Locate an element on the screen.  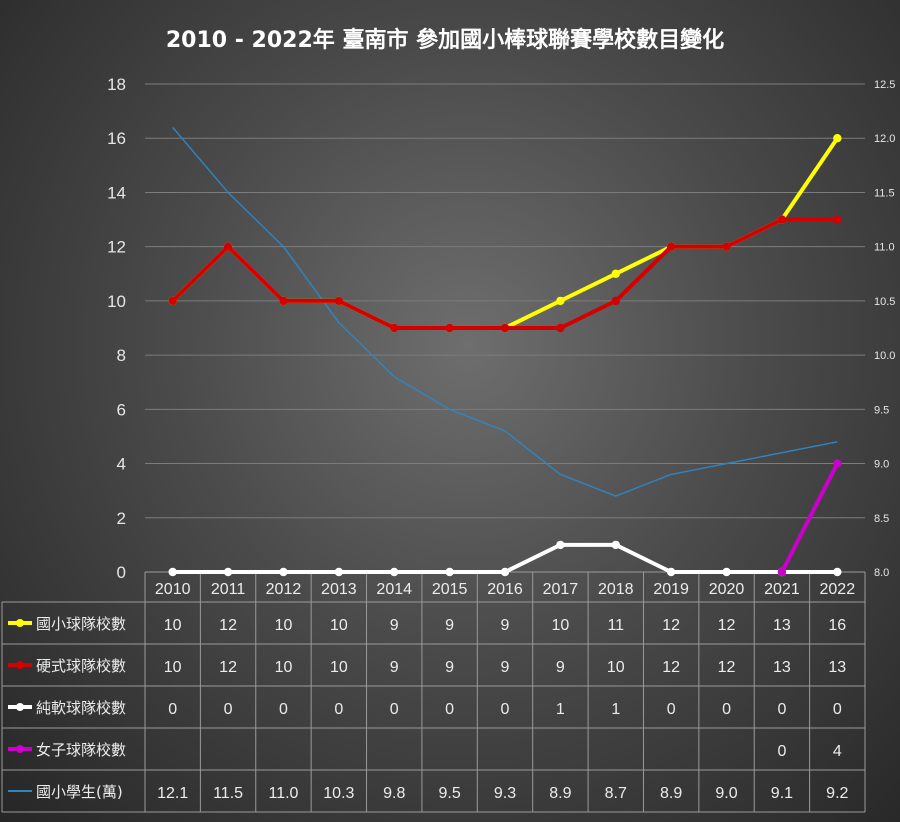
x-tick-label: 2018 is located at coordinates (616, 589).